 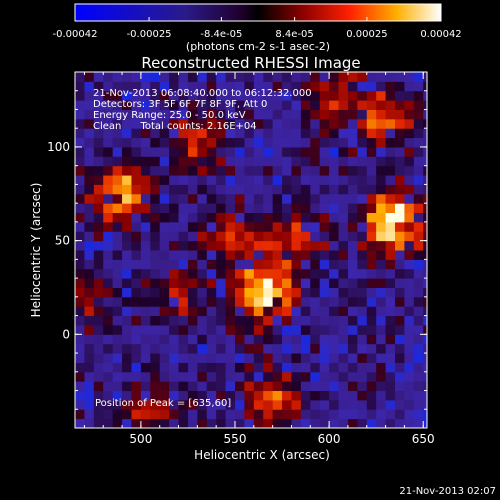 I want to click on info-line: Energy Range: 25.0 - 50.0 keV, so click(x=169, y=115).